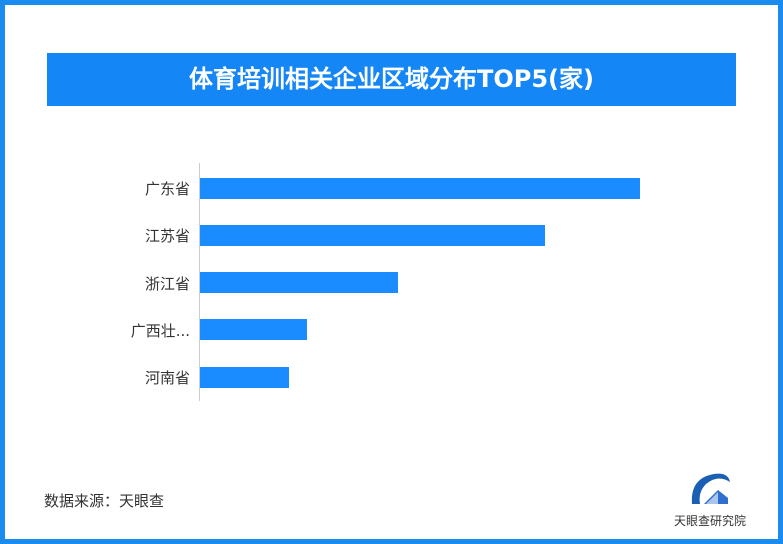 This screenshot has width=783, height=544. What do you see at coordinates (167, 378) in the screenshot?
I see `category-label: 河南省` at bounding box center [167, 378].